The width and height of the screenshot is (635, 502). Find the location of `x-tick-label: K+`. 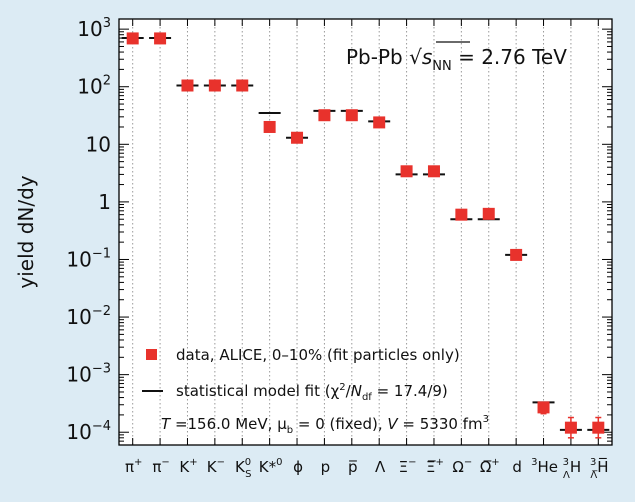

x-tick-label: K+ is located at coordinates (188, 466).